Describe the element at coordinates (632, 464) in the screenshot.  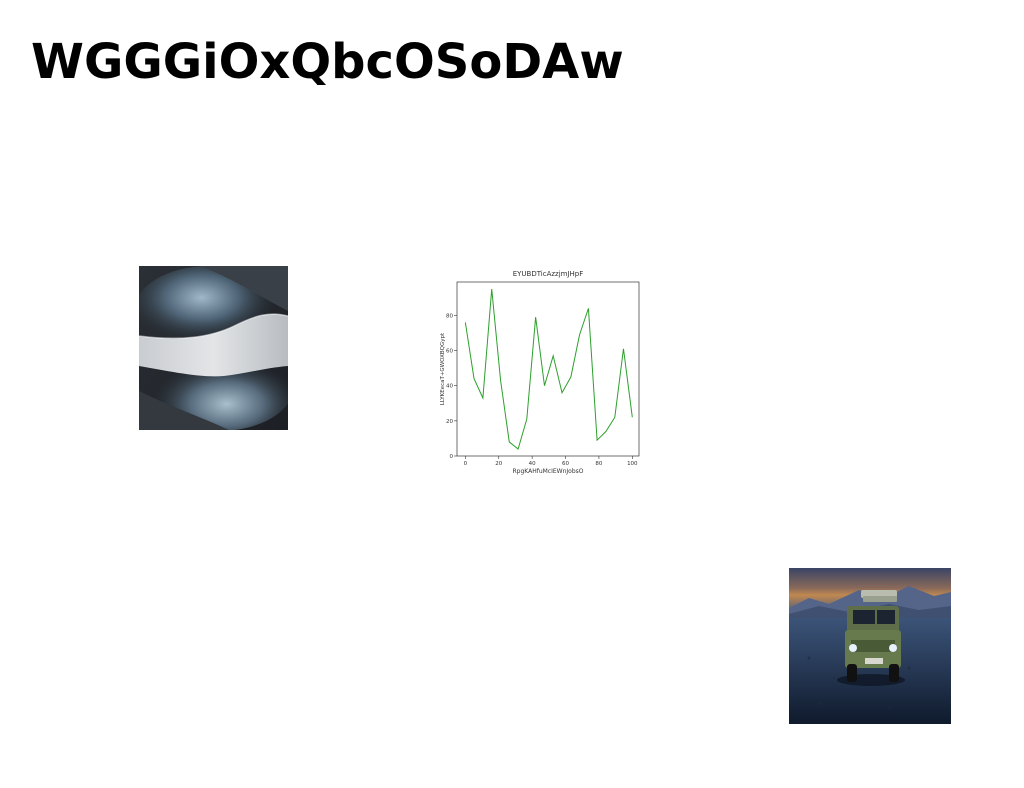
I see `x-tick-label: 100` at that location.